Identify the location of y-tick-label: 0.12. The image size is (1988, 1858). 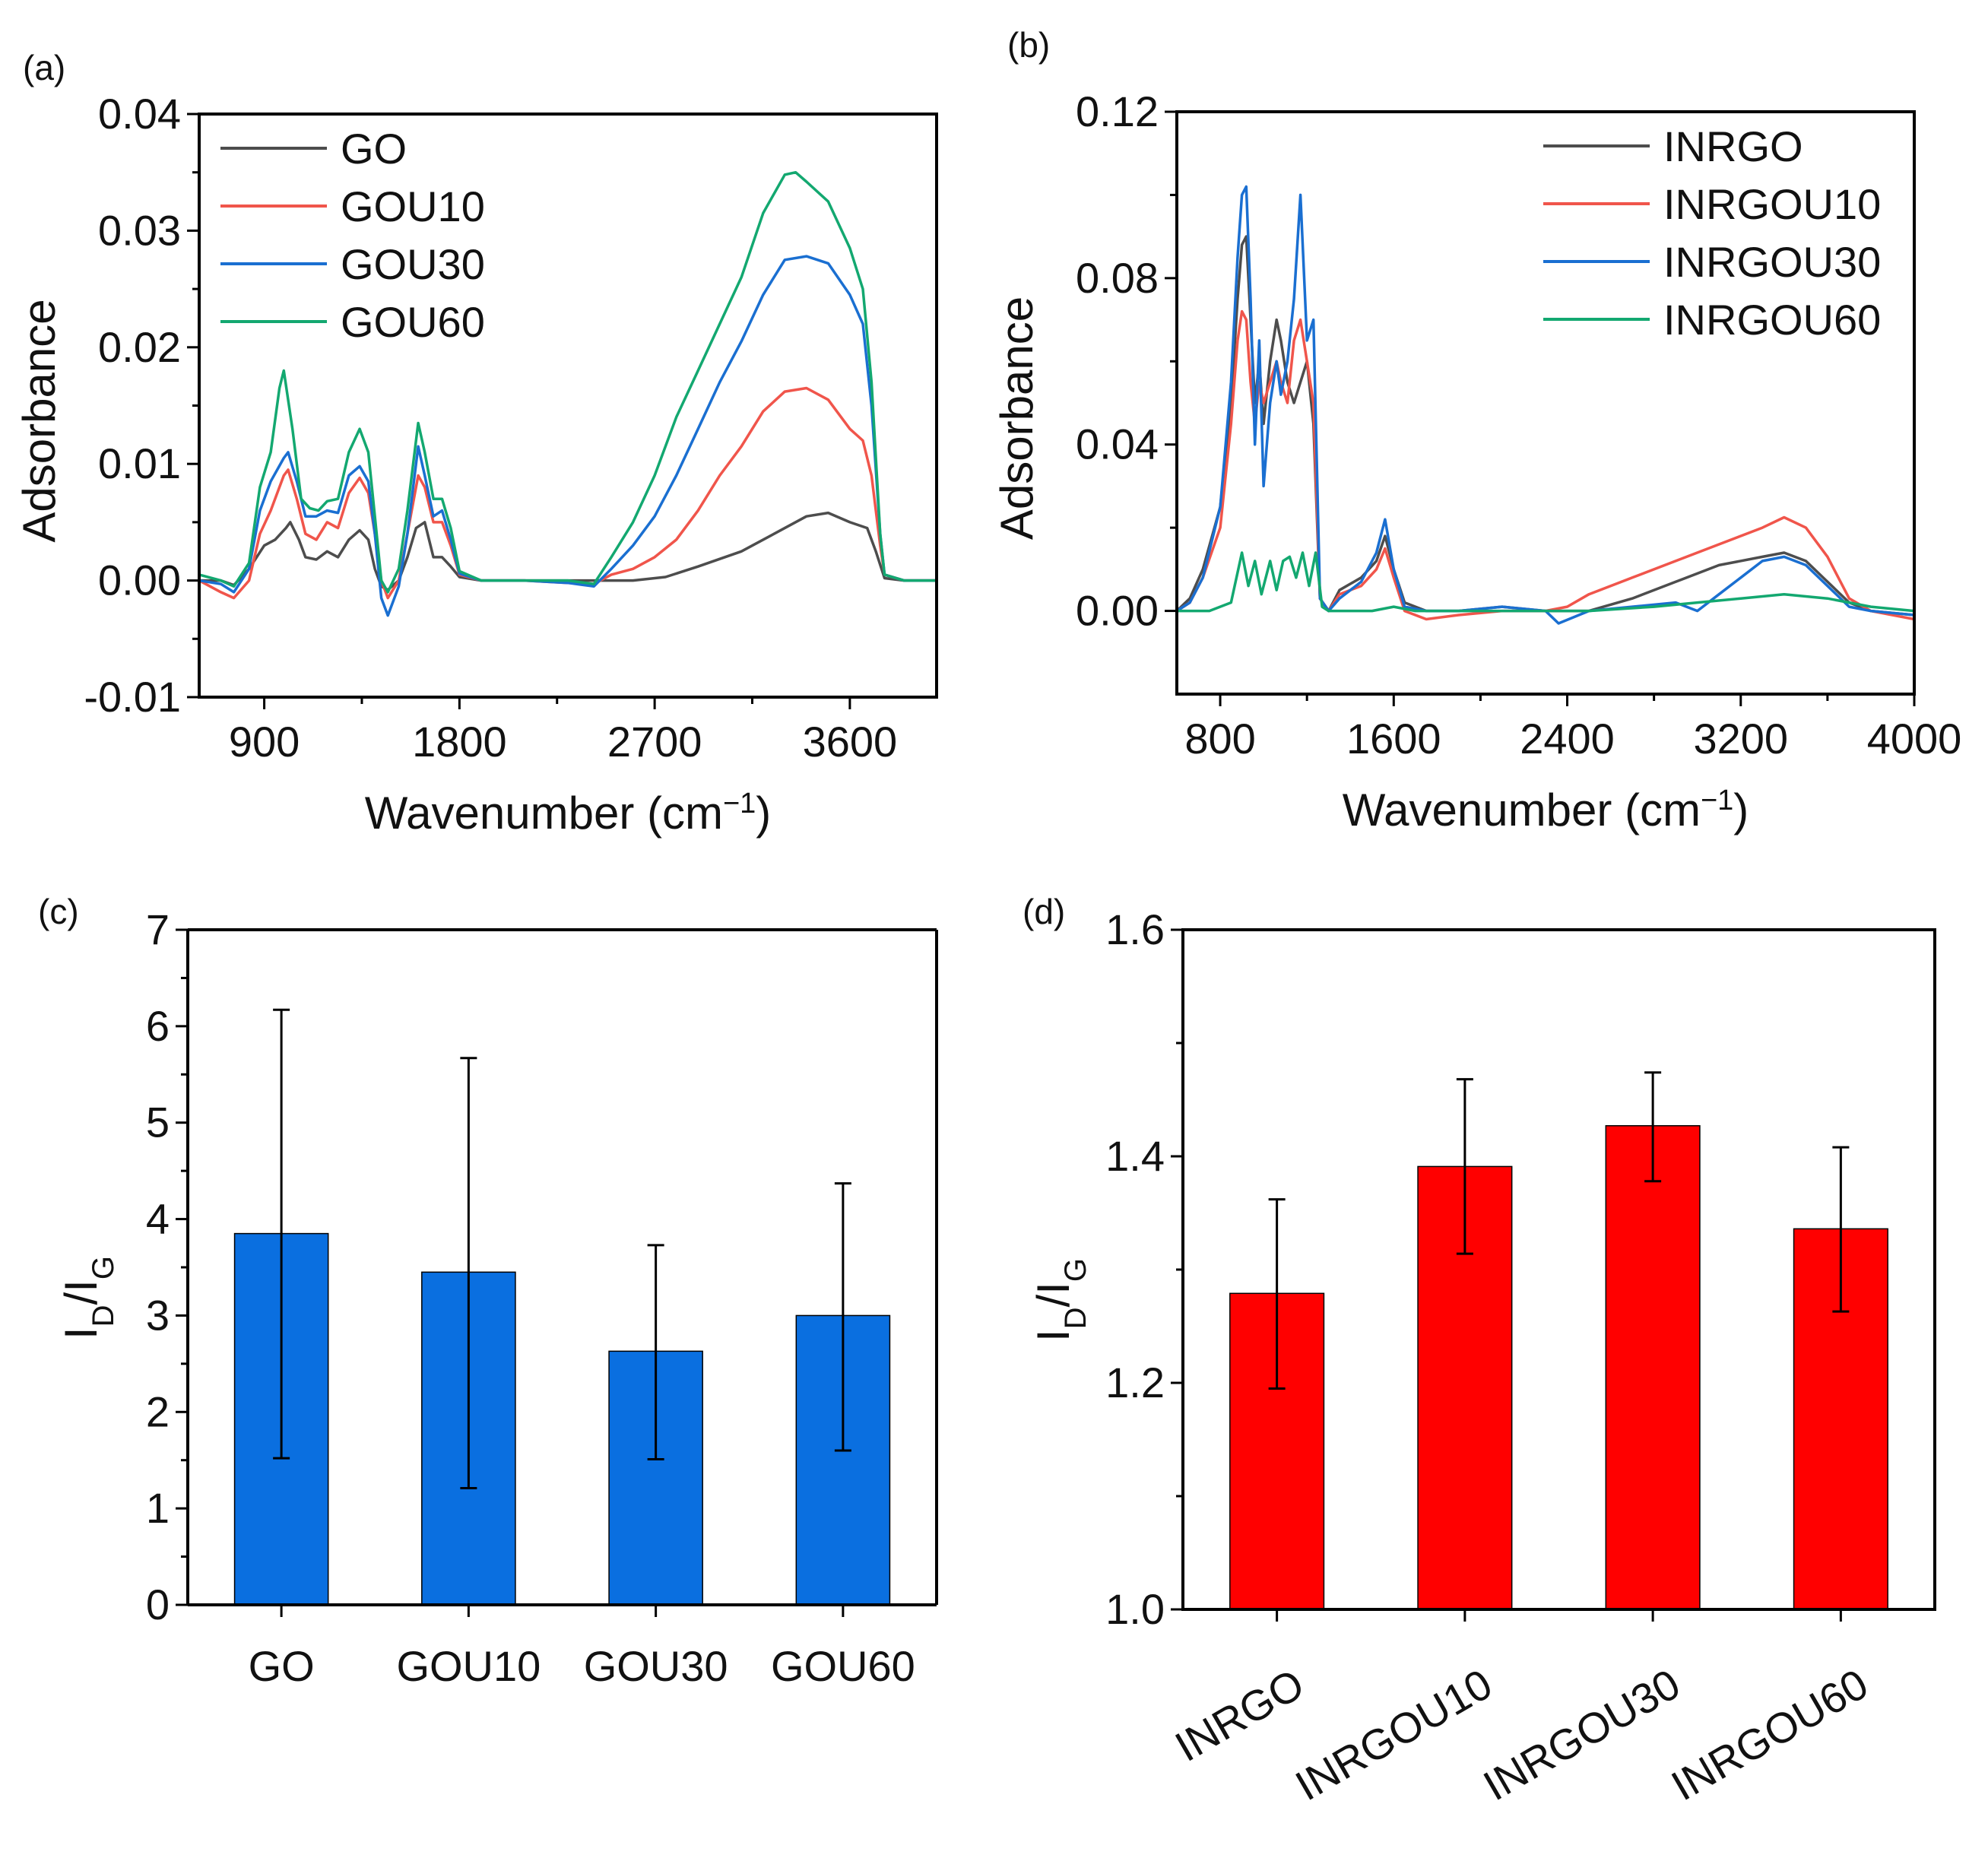
(1117, 111).